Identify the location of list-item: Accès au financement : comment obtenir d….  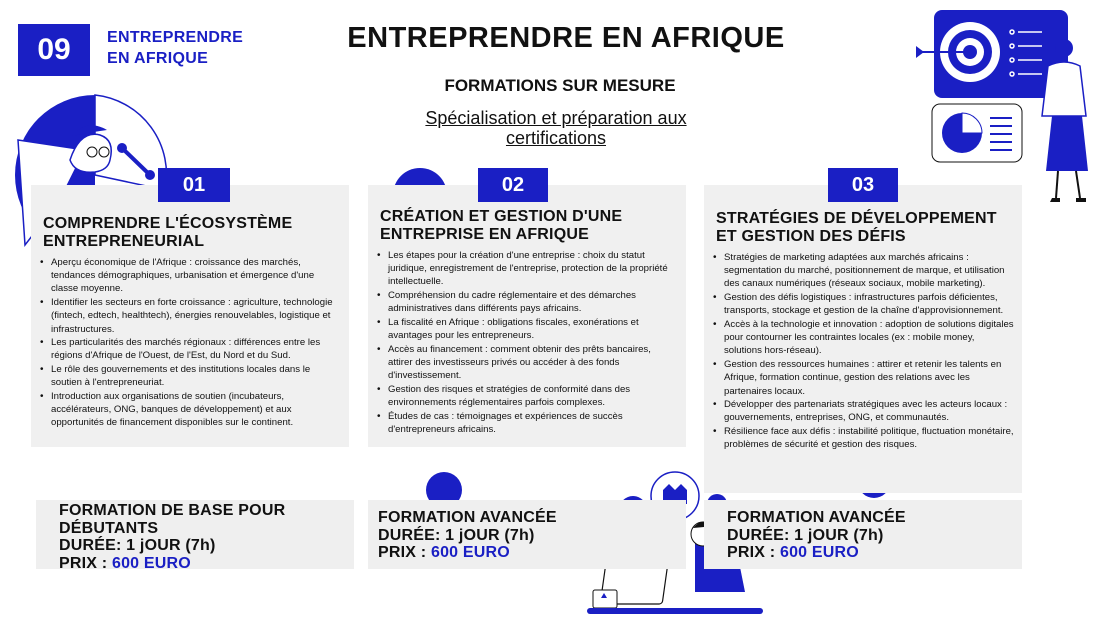
(527, 363).